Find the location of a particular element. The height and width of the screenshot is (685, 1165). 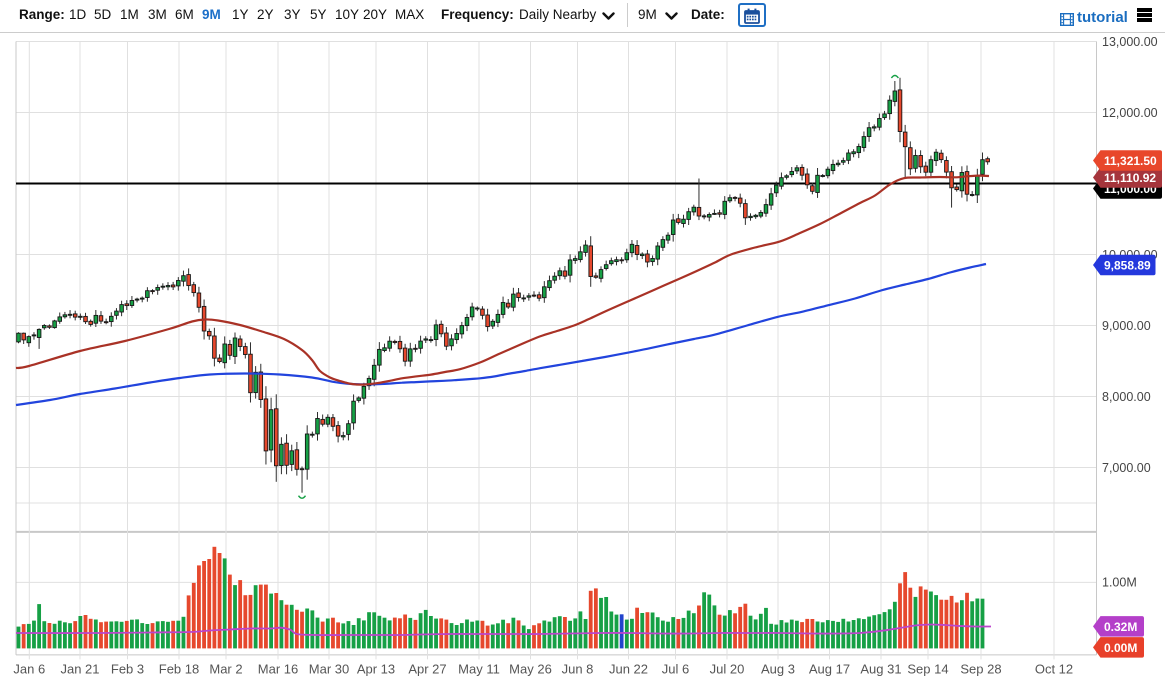

svg-text: May 11 is located at coordinates (479, 669).